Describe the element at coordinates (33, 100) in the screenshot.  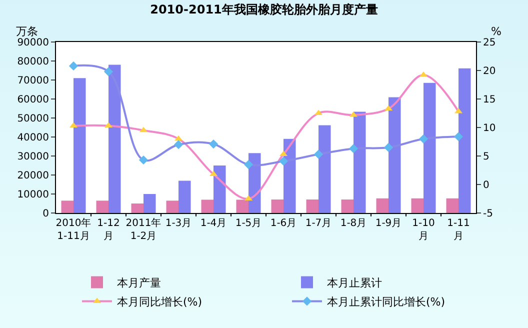
I see `y-tick-label: 60000` at that location.